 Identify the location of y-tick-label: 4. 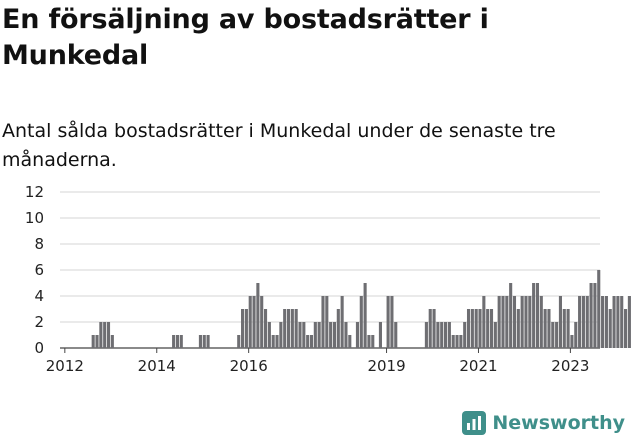
(39, 296).